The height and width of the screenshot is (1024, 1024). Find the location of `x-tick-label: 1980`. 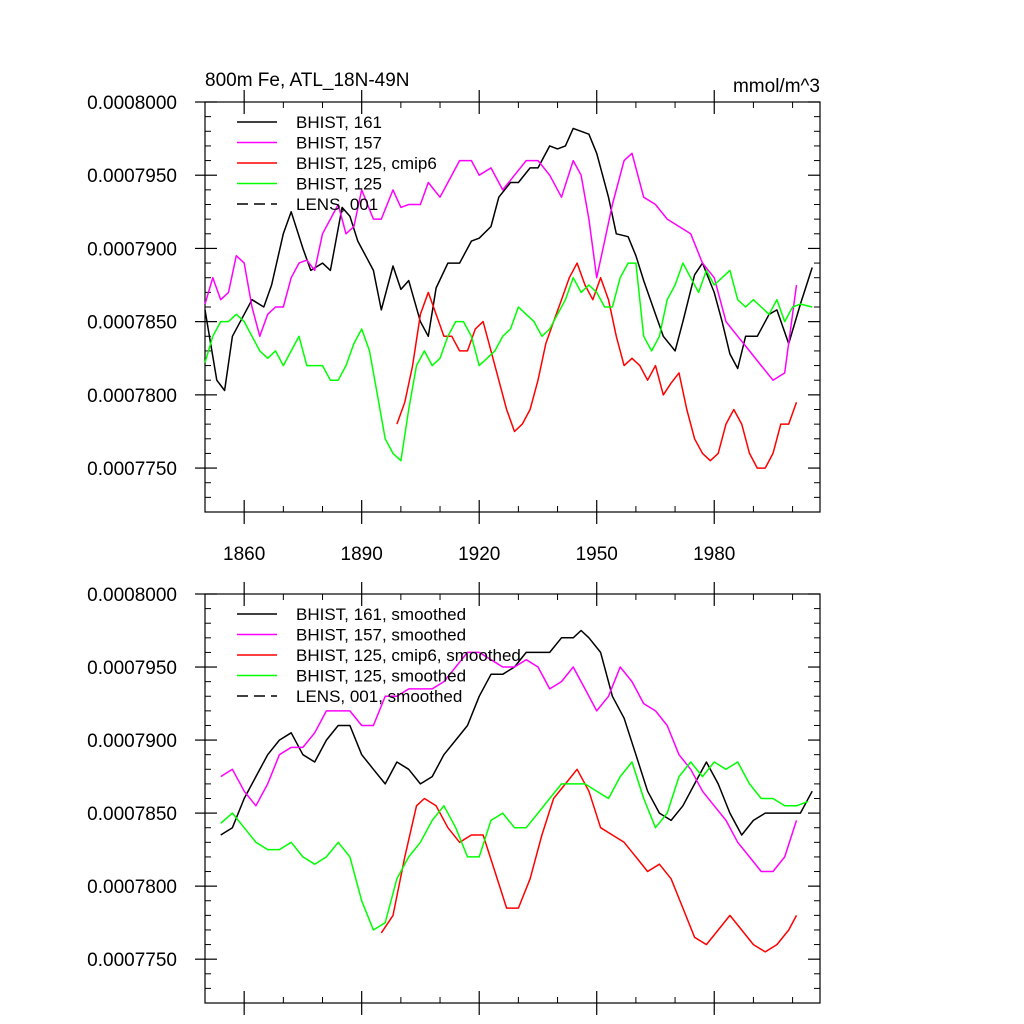

x-tick-label: 1980 is located at coordinates (714, 554).